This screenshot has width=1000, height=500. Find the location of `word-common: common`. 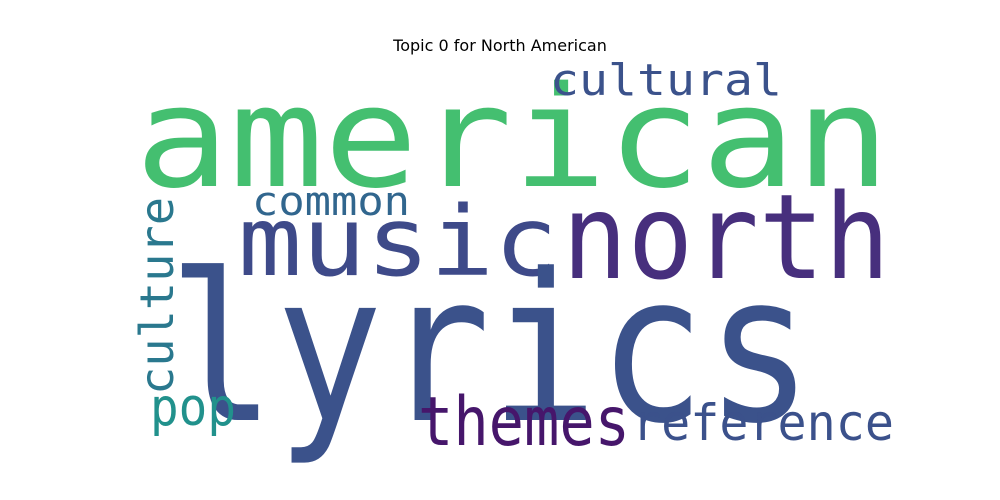

word-common: common is located at coordinates (331, 202).